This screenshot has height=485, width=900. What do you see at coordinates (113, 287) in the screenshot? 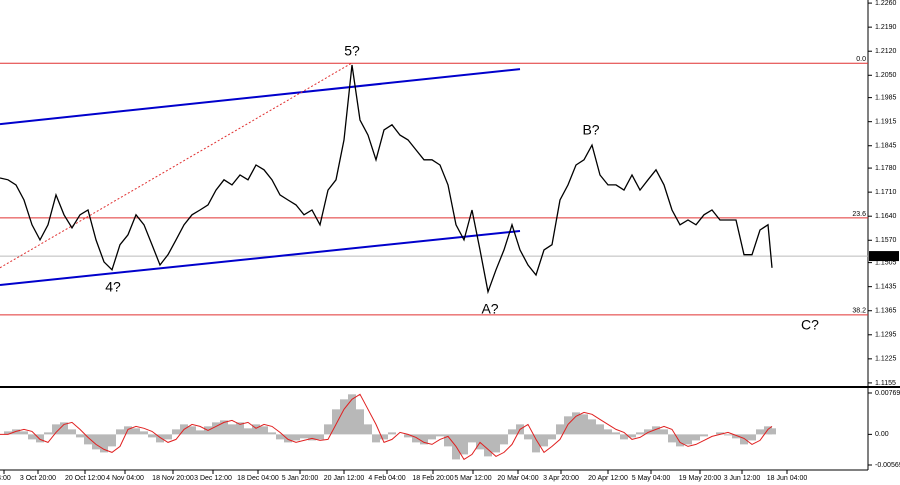
I see `wave-label: 4?` at bounding box center [113, 287].